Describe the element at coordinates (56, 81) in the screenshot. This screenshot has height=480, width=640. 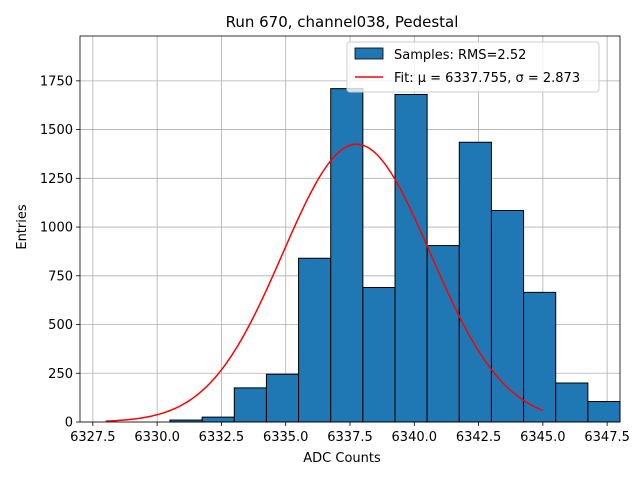
I see `y-tick-label-7: 1750` at that location.